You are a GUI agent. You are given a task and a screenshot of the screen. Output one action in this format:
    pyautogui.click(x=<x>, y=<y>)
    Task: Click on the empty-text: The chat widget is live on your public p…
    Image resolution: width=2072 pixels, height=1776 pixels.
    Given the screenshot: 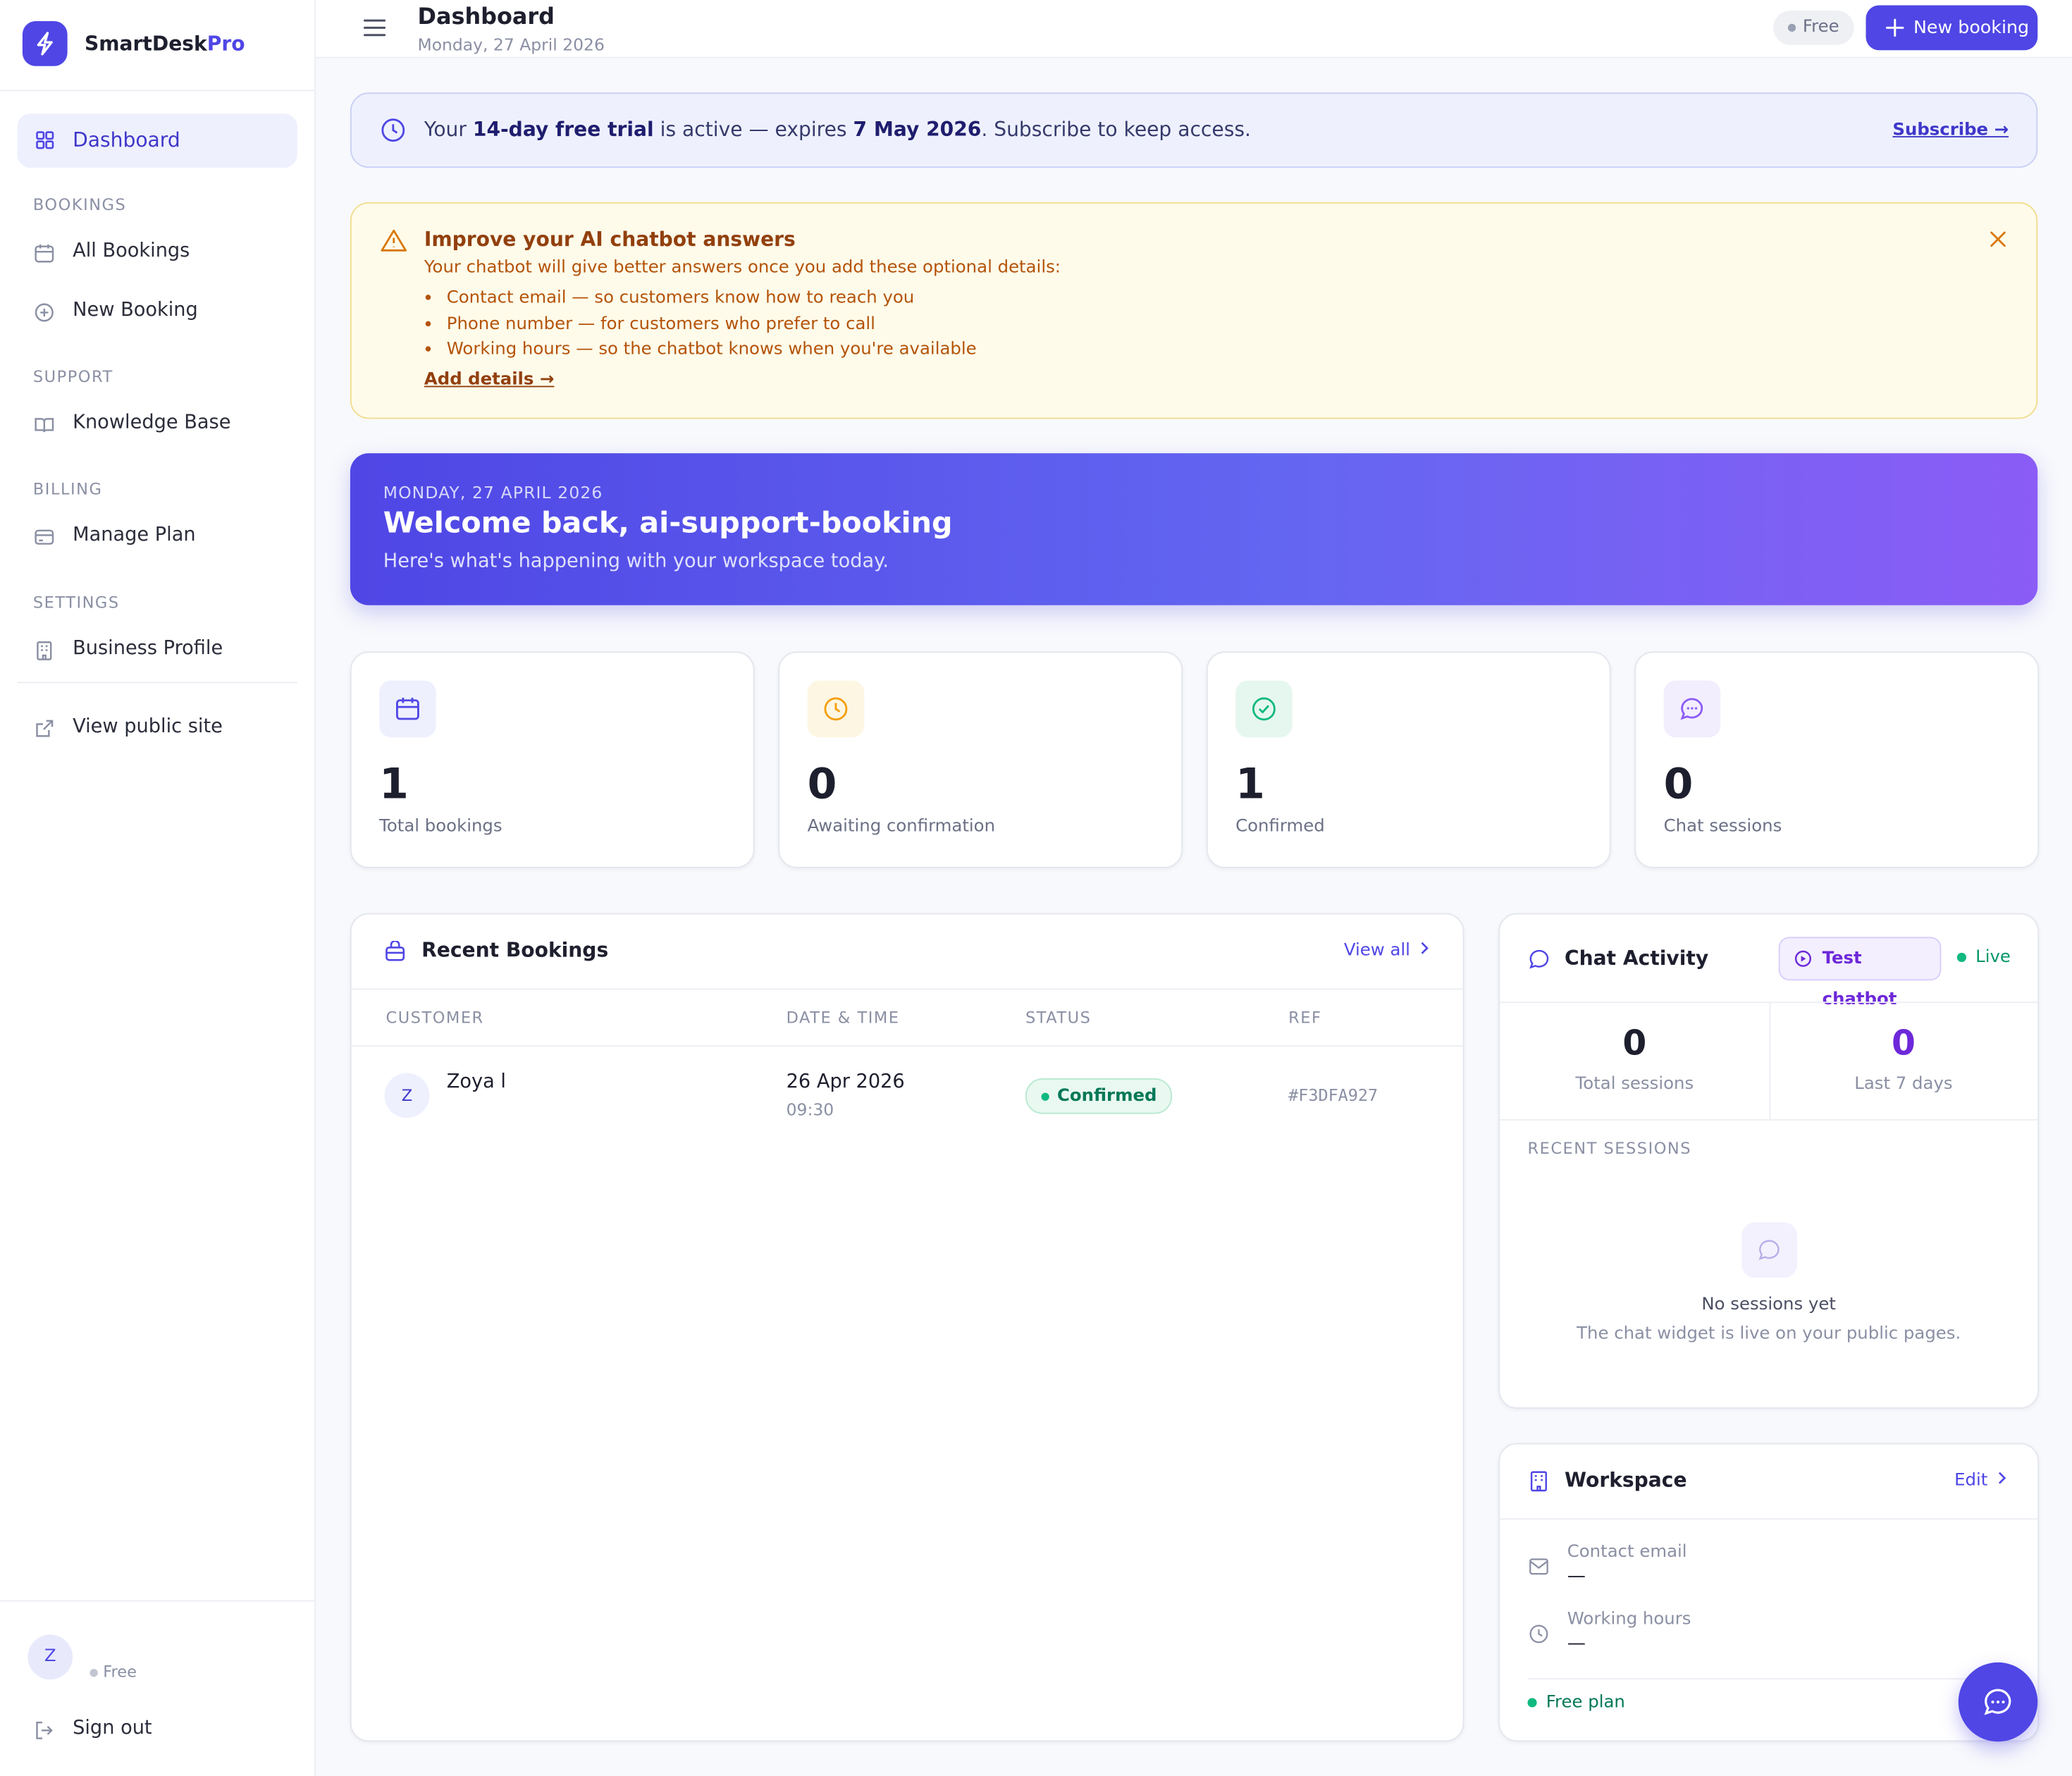 What is the action you would take?
    pyautogui.click(x=1769, y=1334)
    